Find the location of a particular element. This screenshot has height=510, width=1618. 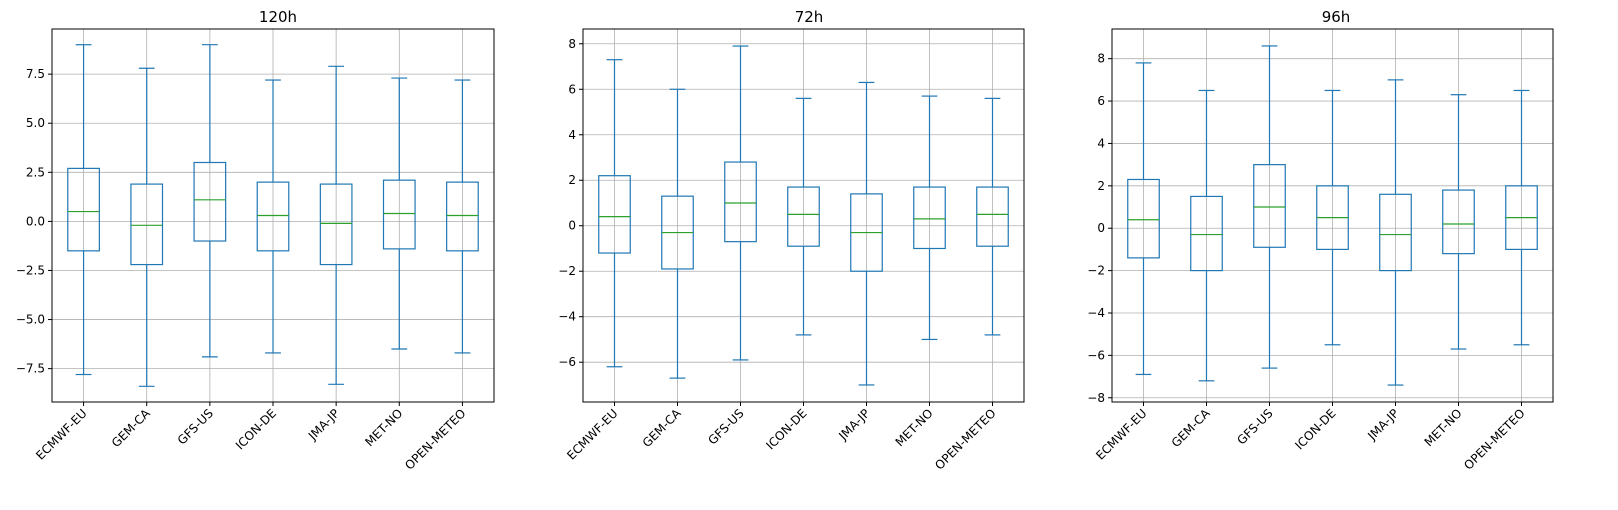

subplot-title: 72h is located at coordinates (809, 17).